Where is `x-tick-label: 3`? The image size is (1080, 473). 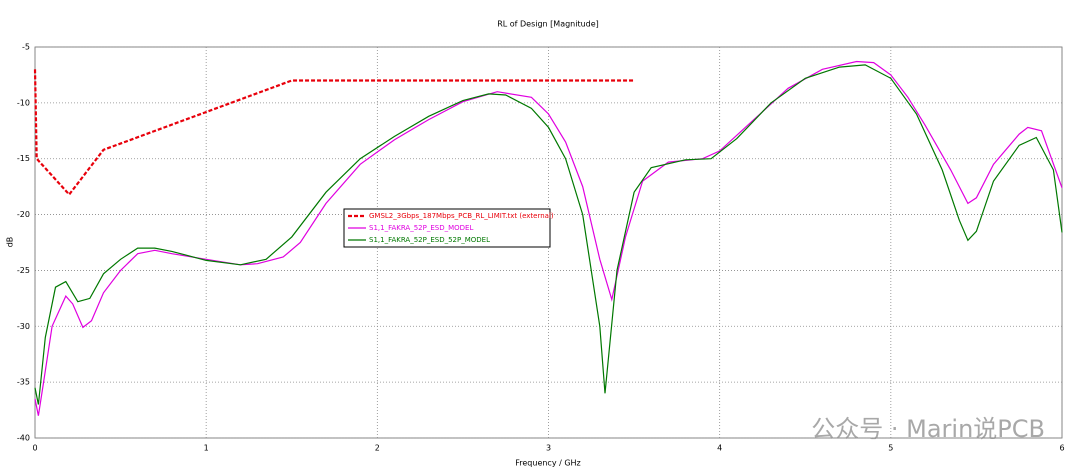 x-tick-label: 3 is located at coordinates (548, 448).